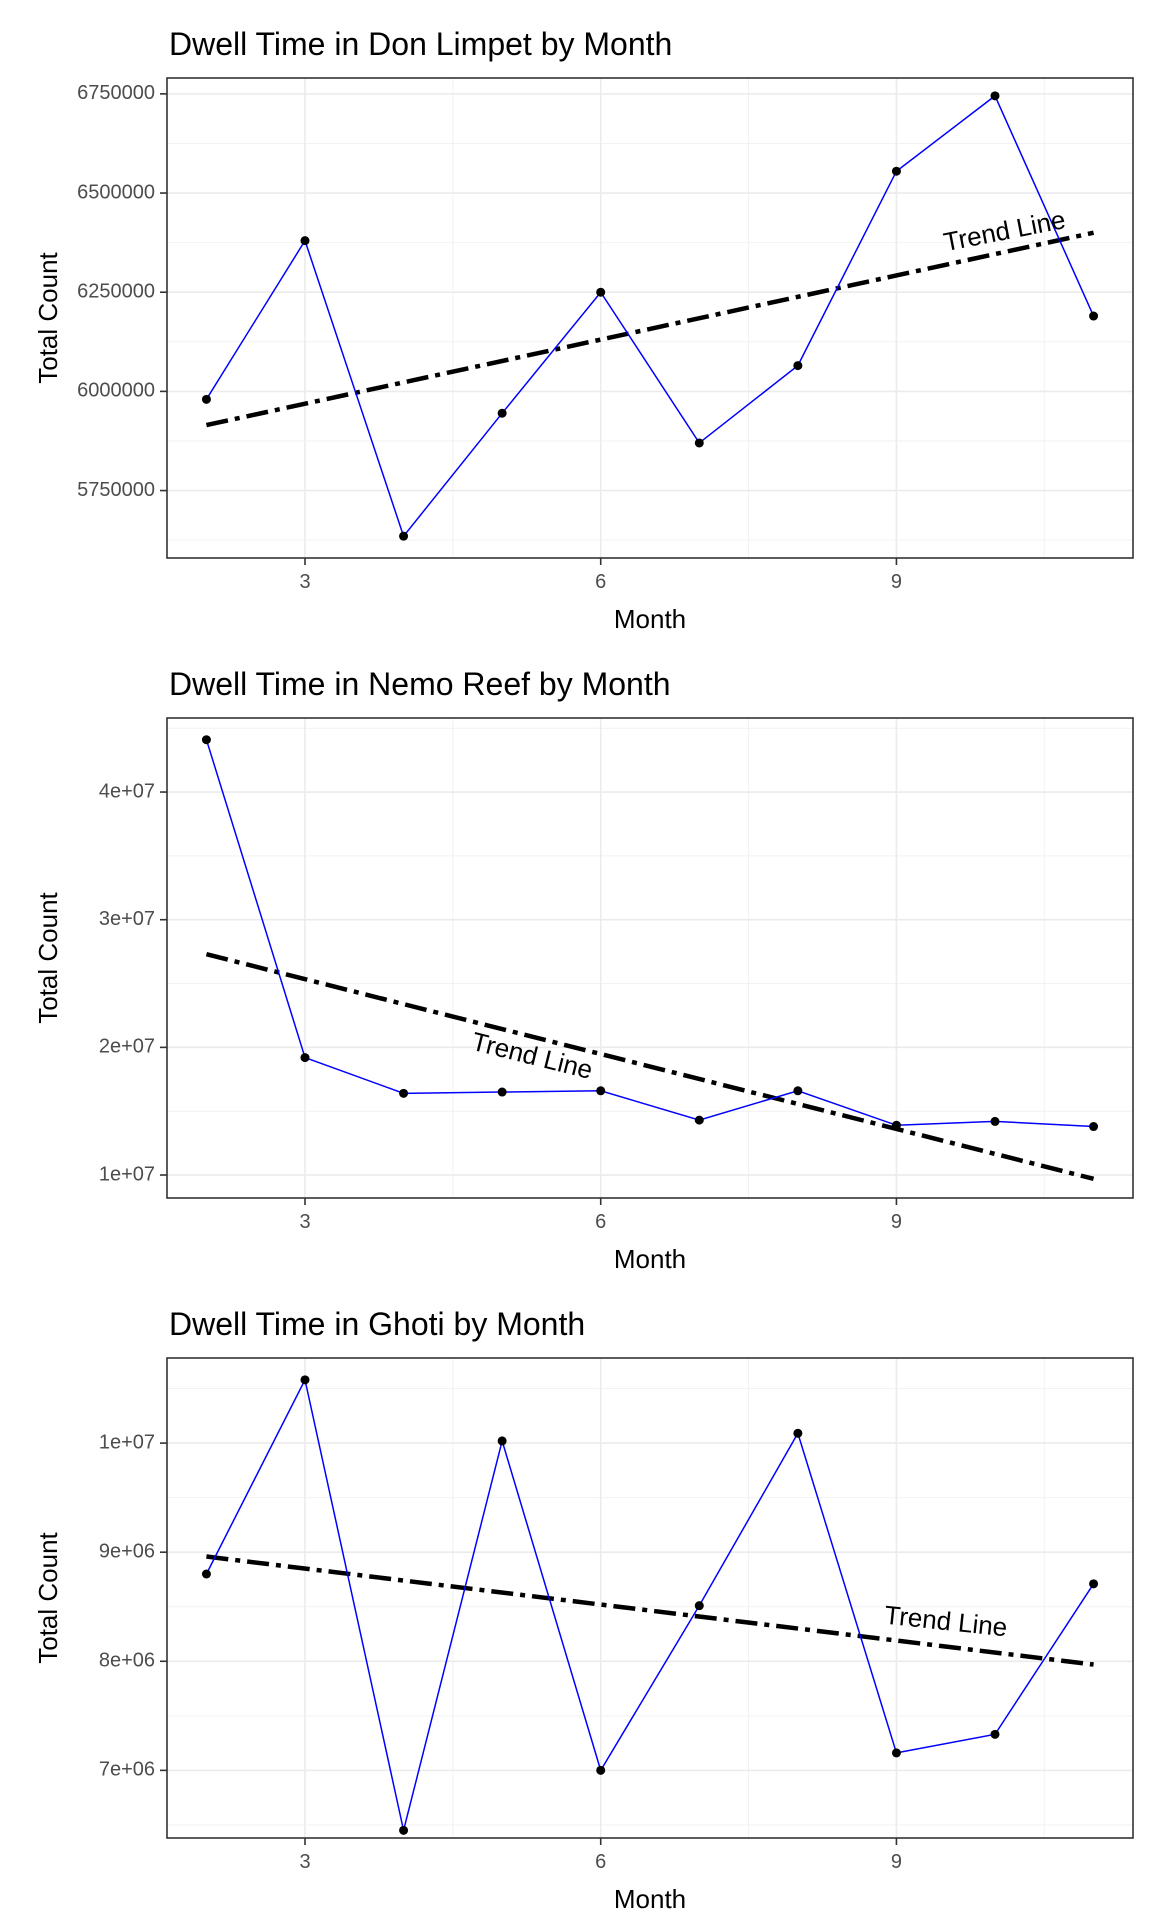  I want to click on y-tick-label: 6000000, so click(116, 391).